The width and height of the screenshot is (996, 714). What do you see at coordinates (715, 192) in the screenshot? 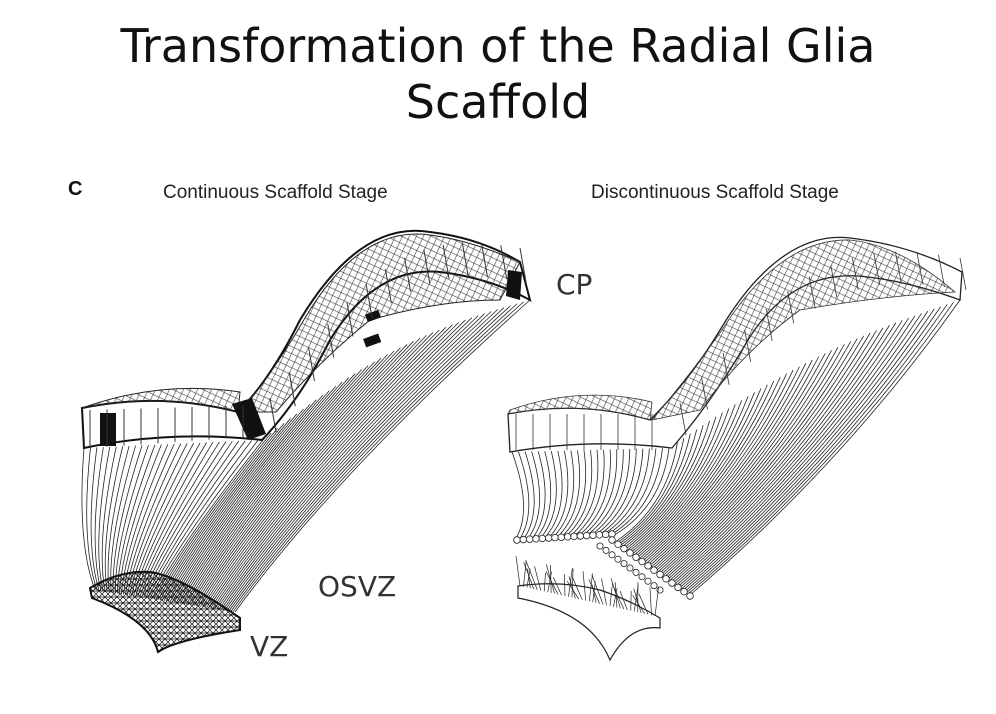
I see `discontinuous-stage-title: Discontinuous Scaffold Stage` at bounding box center [715, 192].